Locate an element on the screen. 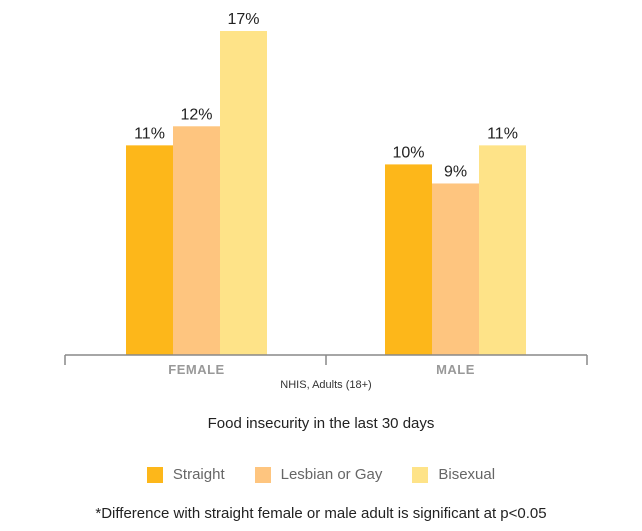 This screenshot has width=642, height=531. legend-label-straight: Straight is located at coordinates (198, 474).